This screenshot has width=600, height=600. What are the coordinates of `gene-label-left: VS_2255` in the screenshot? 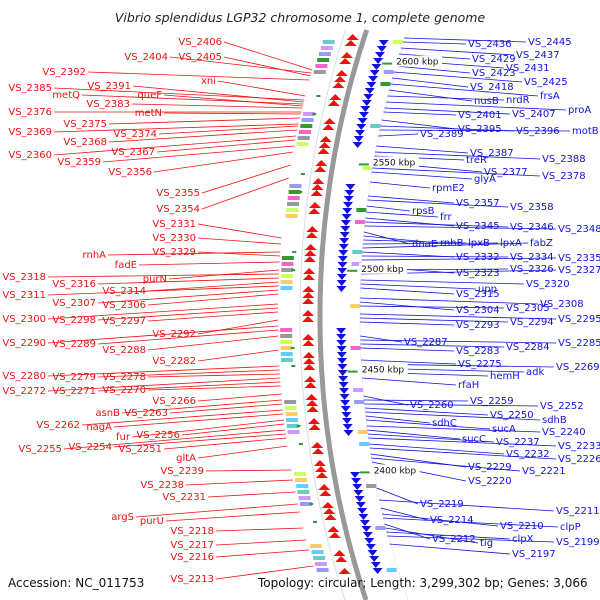 It's located at (40, 449).